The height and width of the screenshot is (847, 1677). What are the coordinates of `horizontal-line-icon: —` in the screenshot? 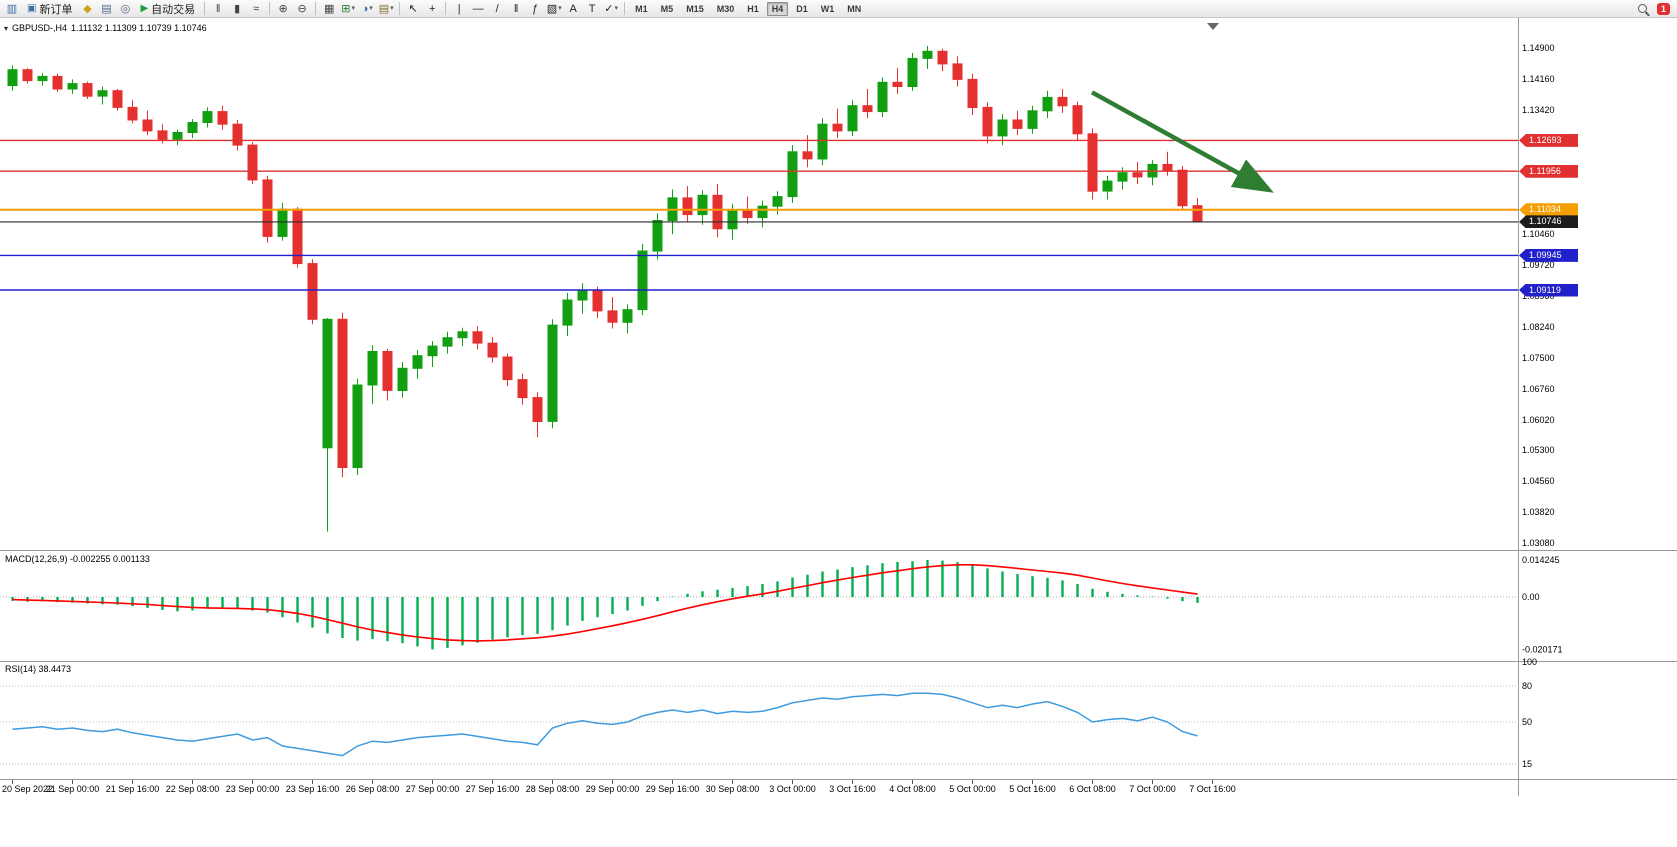 It's located at (478, 9).